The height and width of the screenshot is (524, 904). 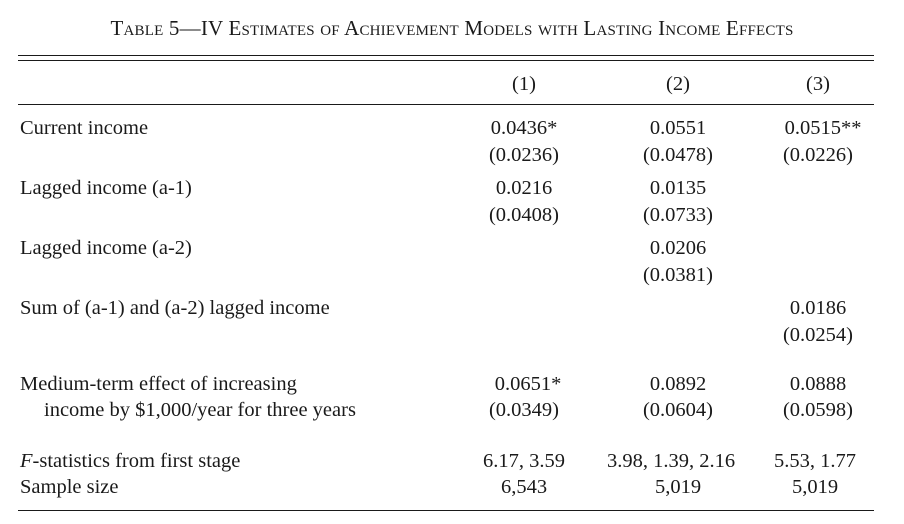 I want to click on row-label-lagged-income-a1: Lagged income (a-1), so click(x=106, y=188).